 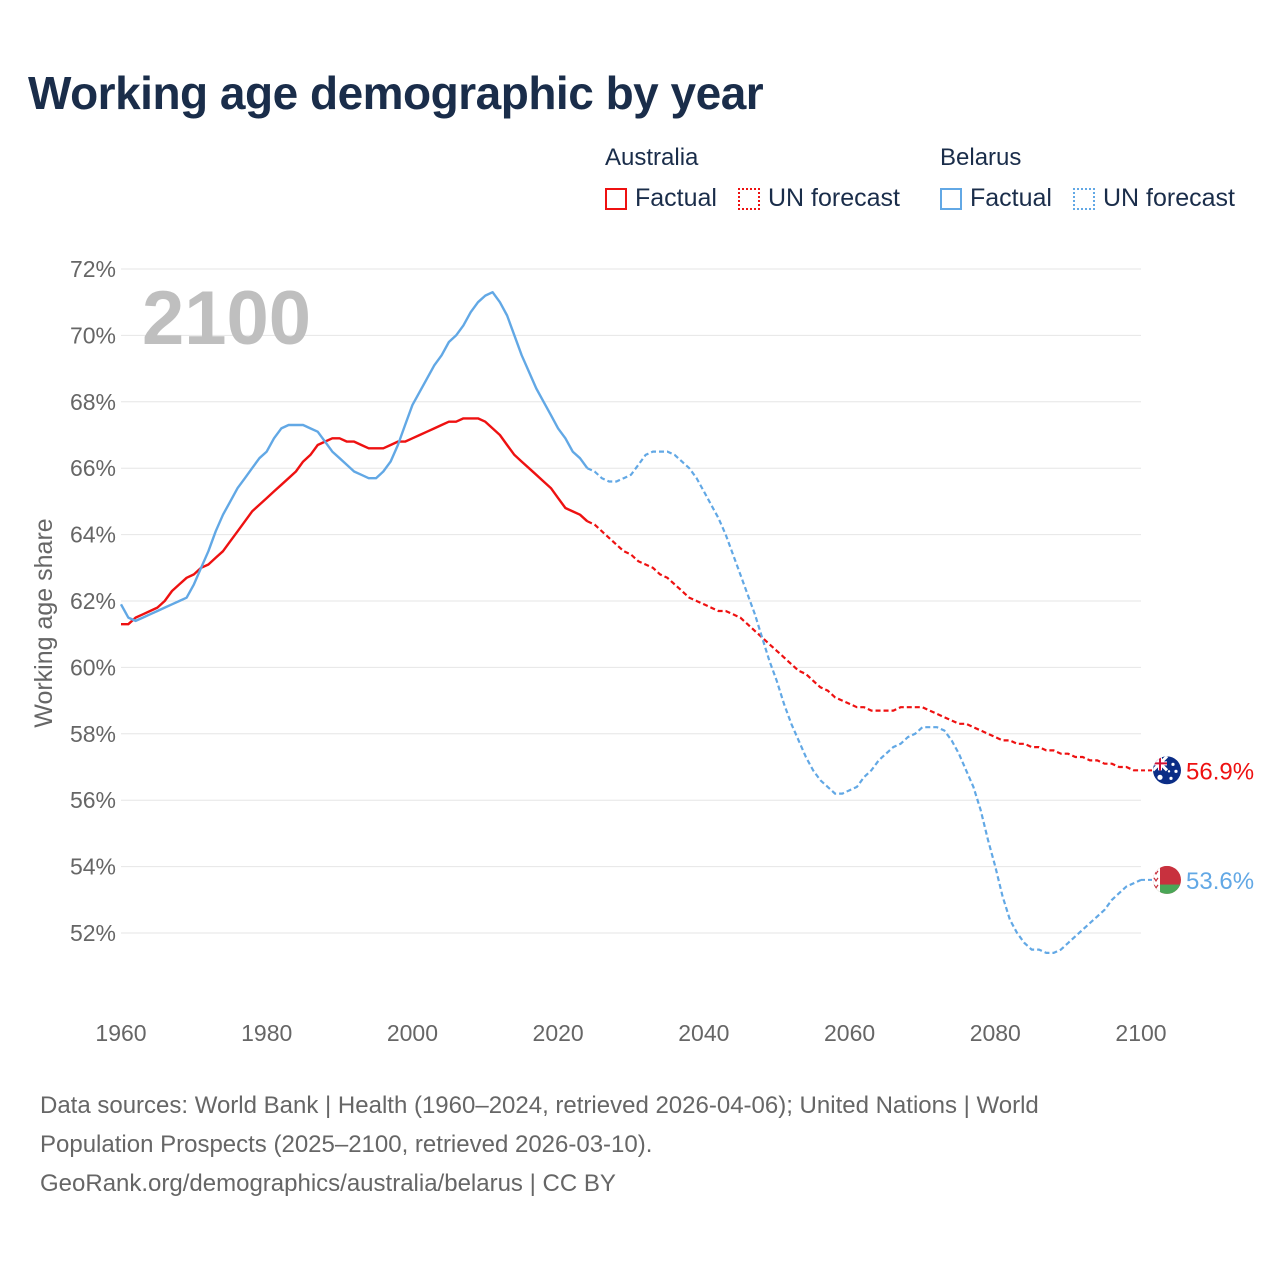 I want to click on x-tick-label: 1980, so click(x=266, y=1033).